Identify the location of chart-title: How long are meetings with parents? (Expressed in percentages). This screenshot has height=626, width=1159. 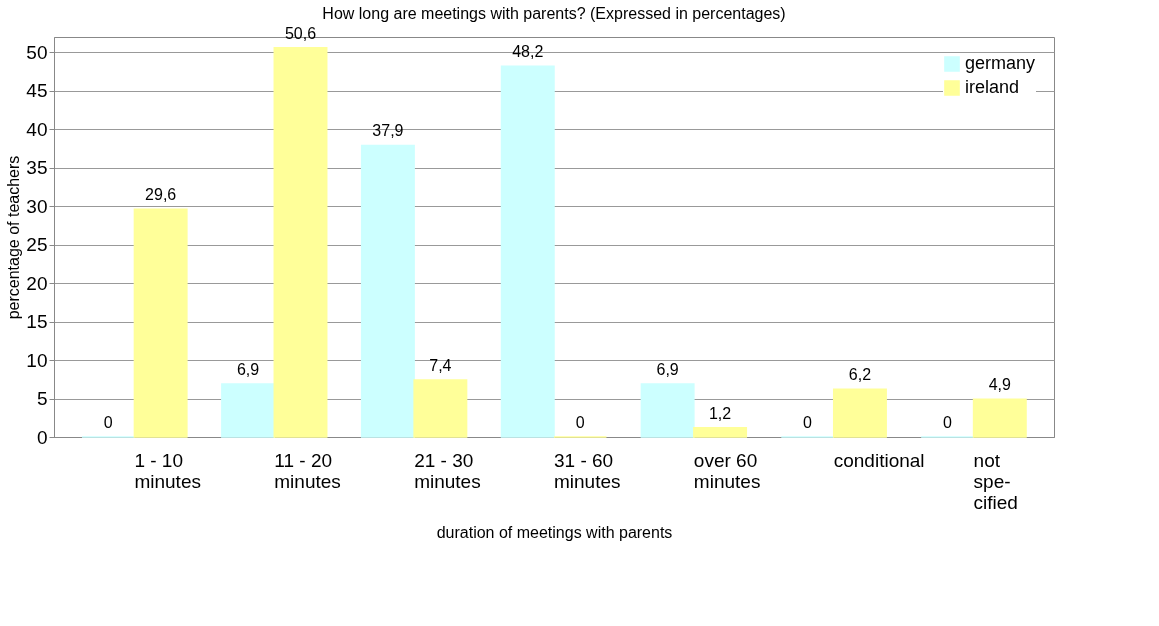
(554, 13).